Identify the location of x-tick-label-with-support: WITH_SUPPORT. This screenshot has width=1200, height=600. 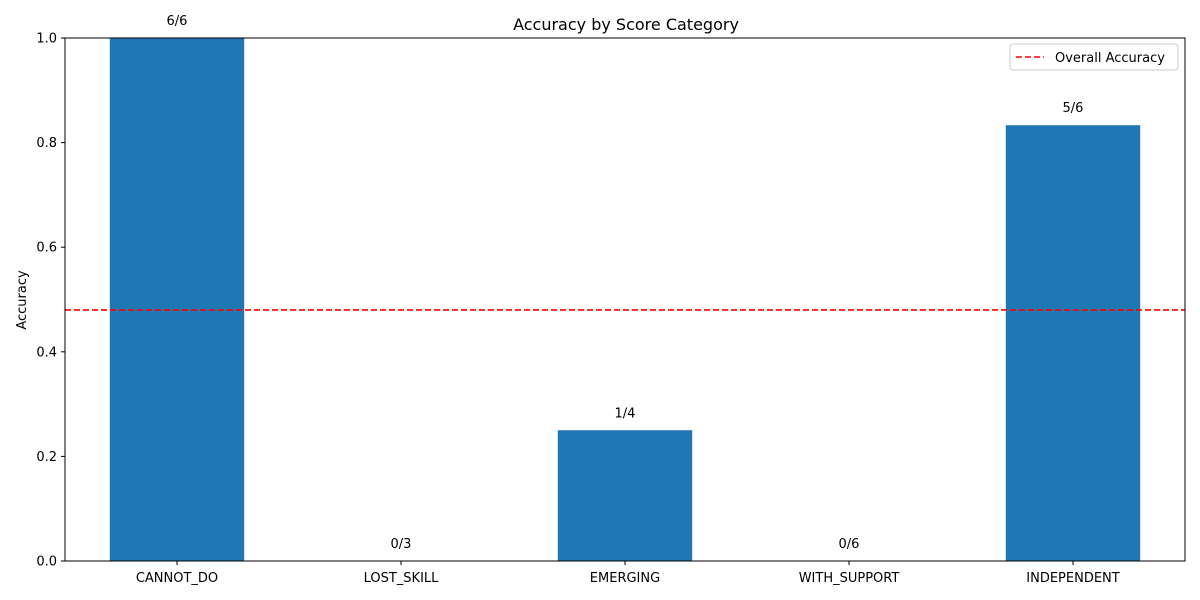
(849, 578).